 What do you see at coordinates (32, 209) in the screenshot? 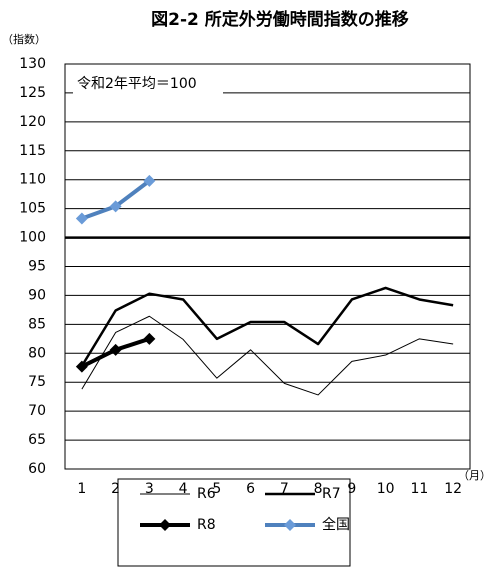
I see `y-tick-label: 105` at bounding box center [32, 209].